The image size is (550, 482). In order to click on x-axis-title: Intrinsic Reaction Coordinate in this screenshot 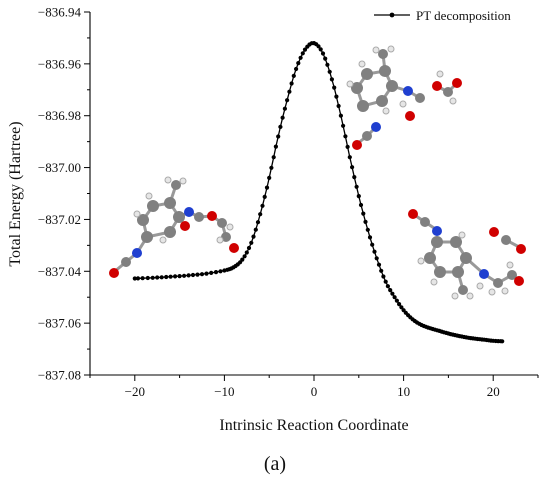, I will do `click(313, 425)`.